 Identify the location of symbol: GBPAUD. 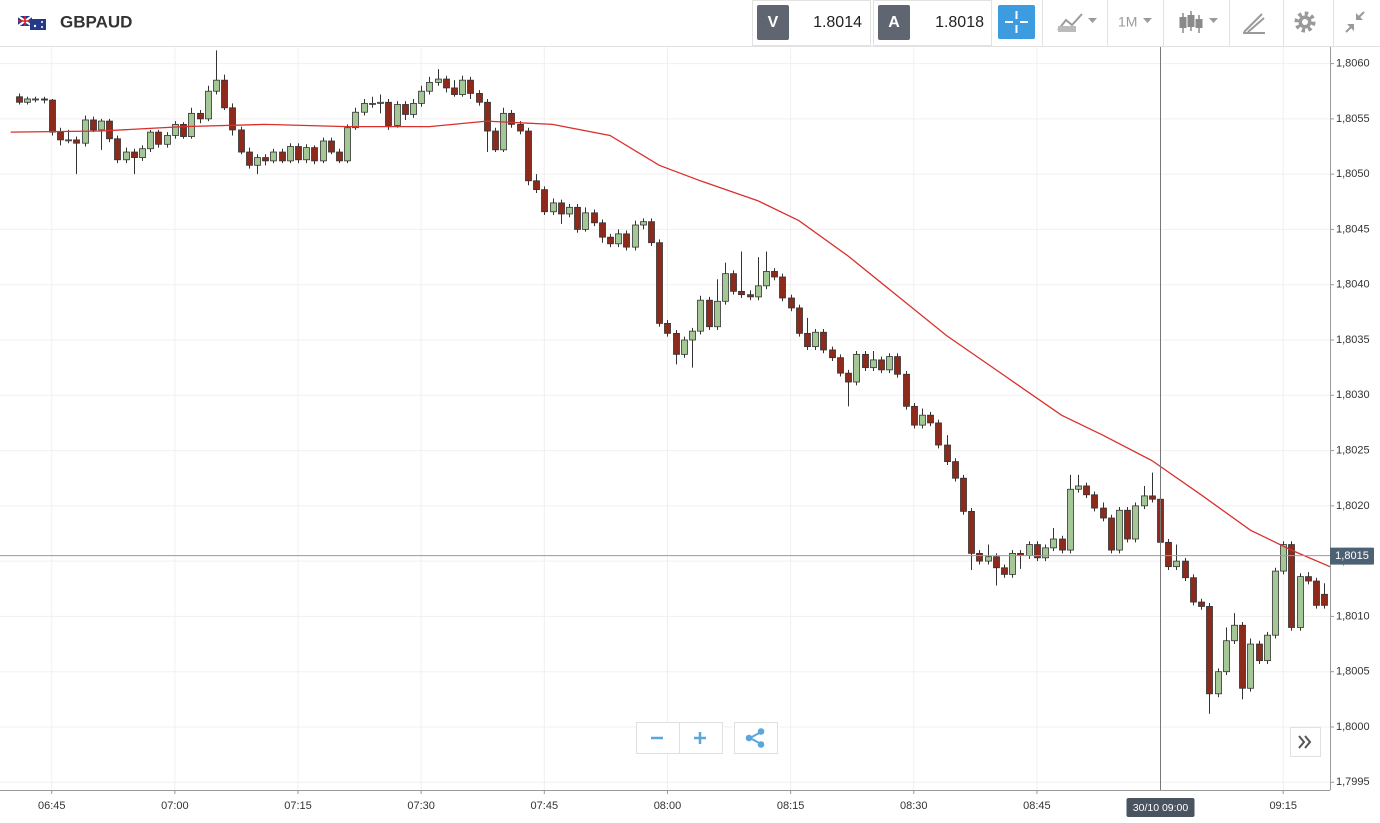
(96, 21).